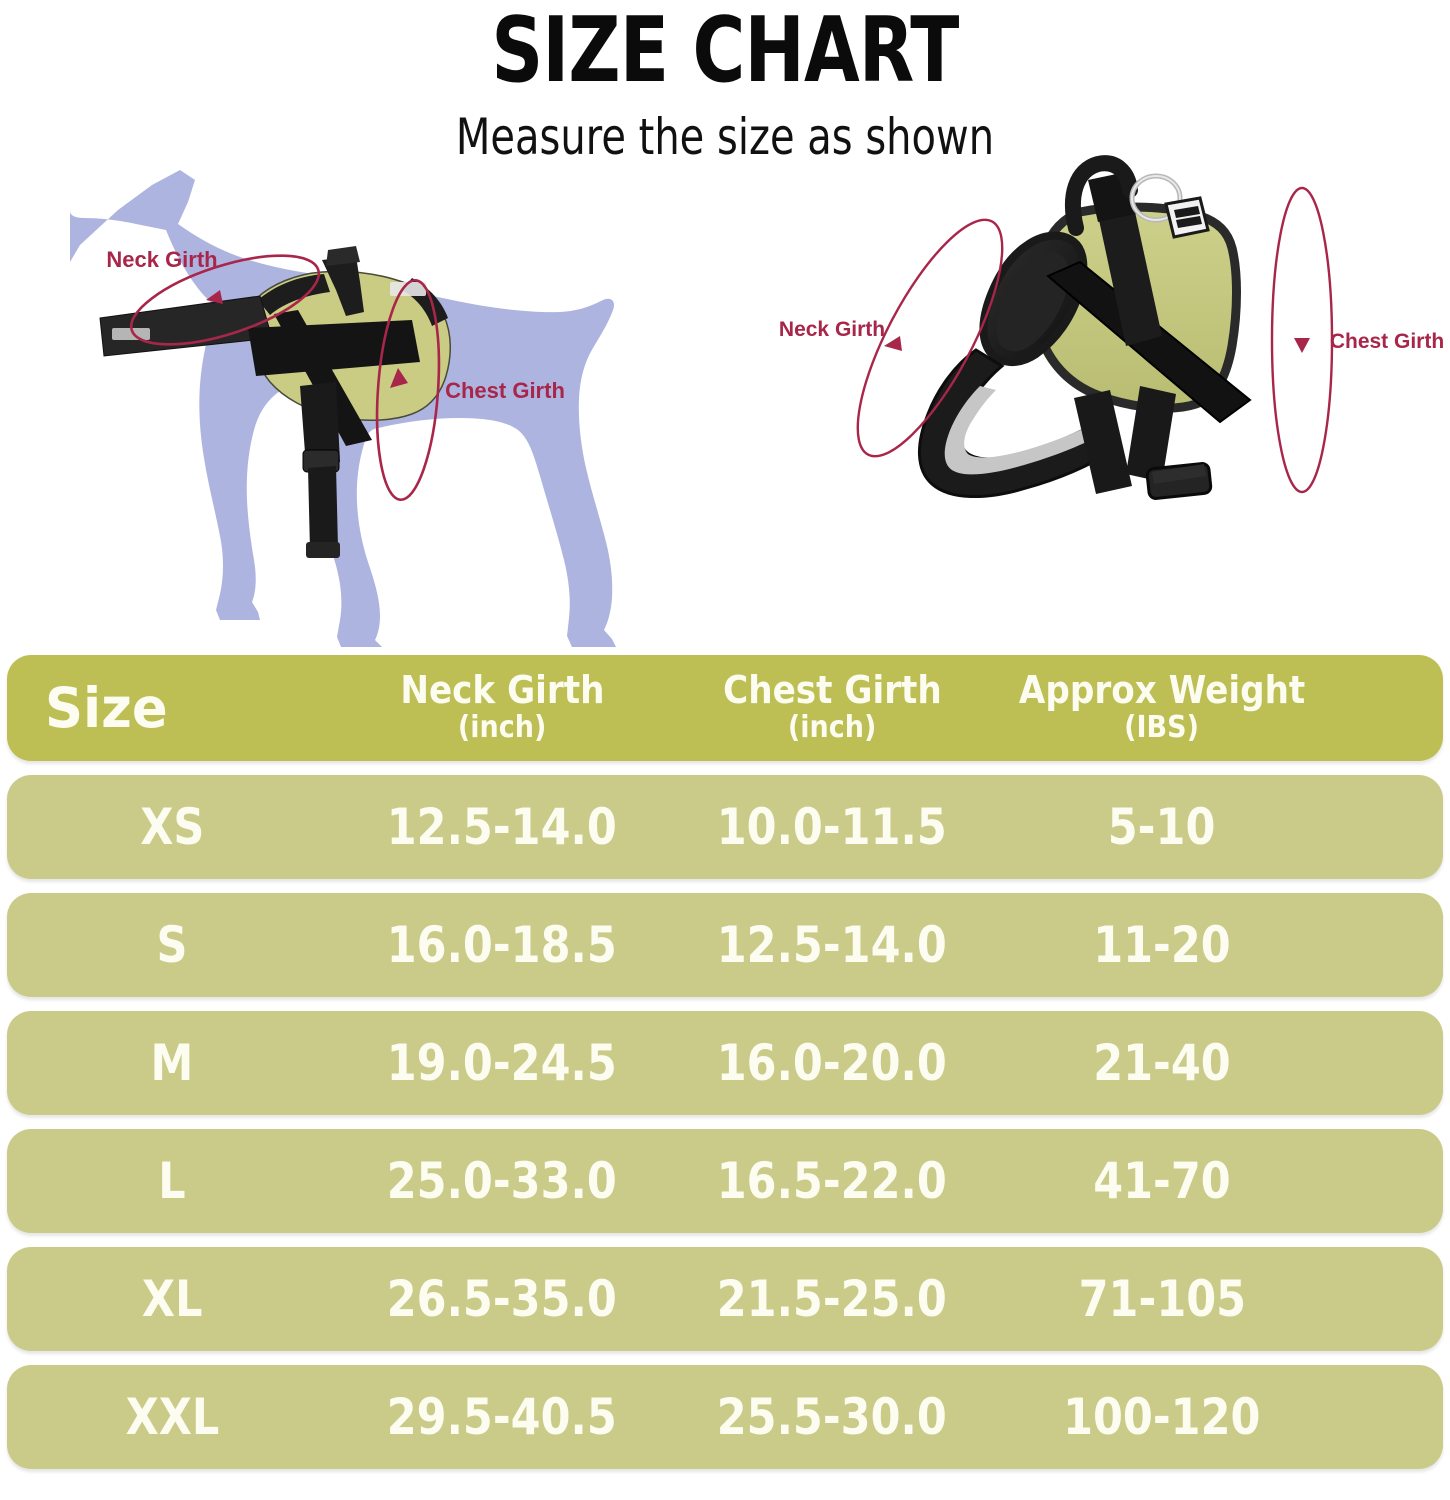 This screenshot has width=1450, height=1500. I want to click on value-weight: 100-120, so click(1162, 1417).